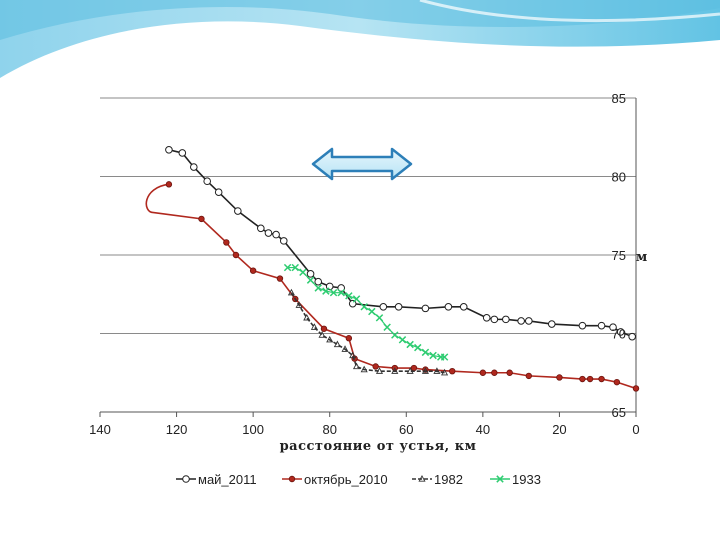 The height and width of the screenshot is (540, 720). What do you see at coordinates (303, 272) in the screenshot?
I see `point-1933-2-b` at bounding box center [303, 272].